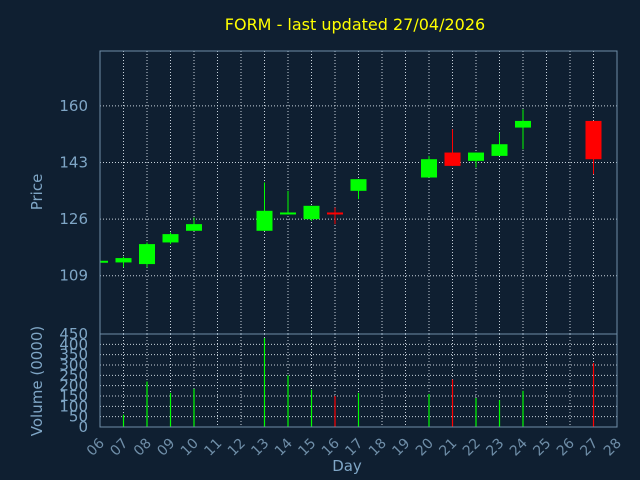 The height and width of the screenshot is (480, 640). Describe the element at coordinates (73, 375) in the screenshot. I see `volume-tick-label: 250` at that location.